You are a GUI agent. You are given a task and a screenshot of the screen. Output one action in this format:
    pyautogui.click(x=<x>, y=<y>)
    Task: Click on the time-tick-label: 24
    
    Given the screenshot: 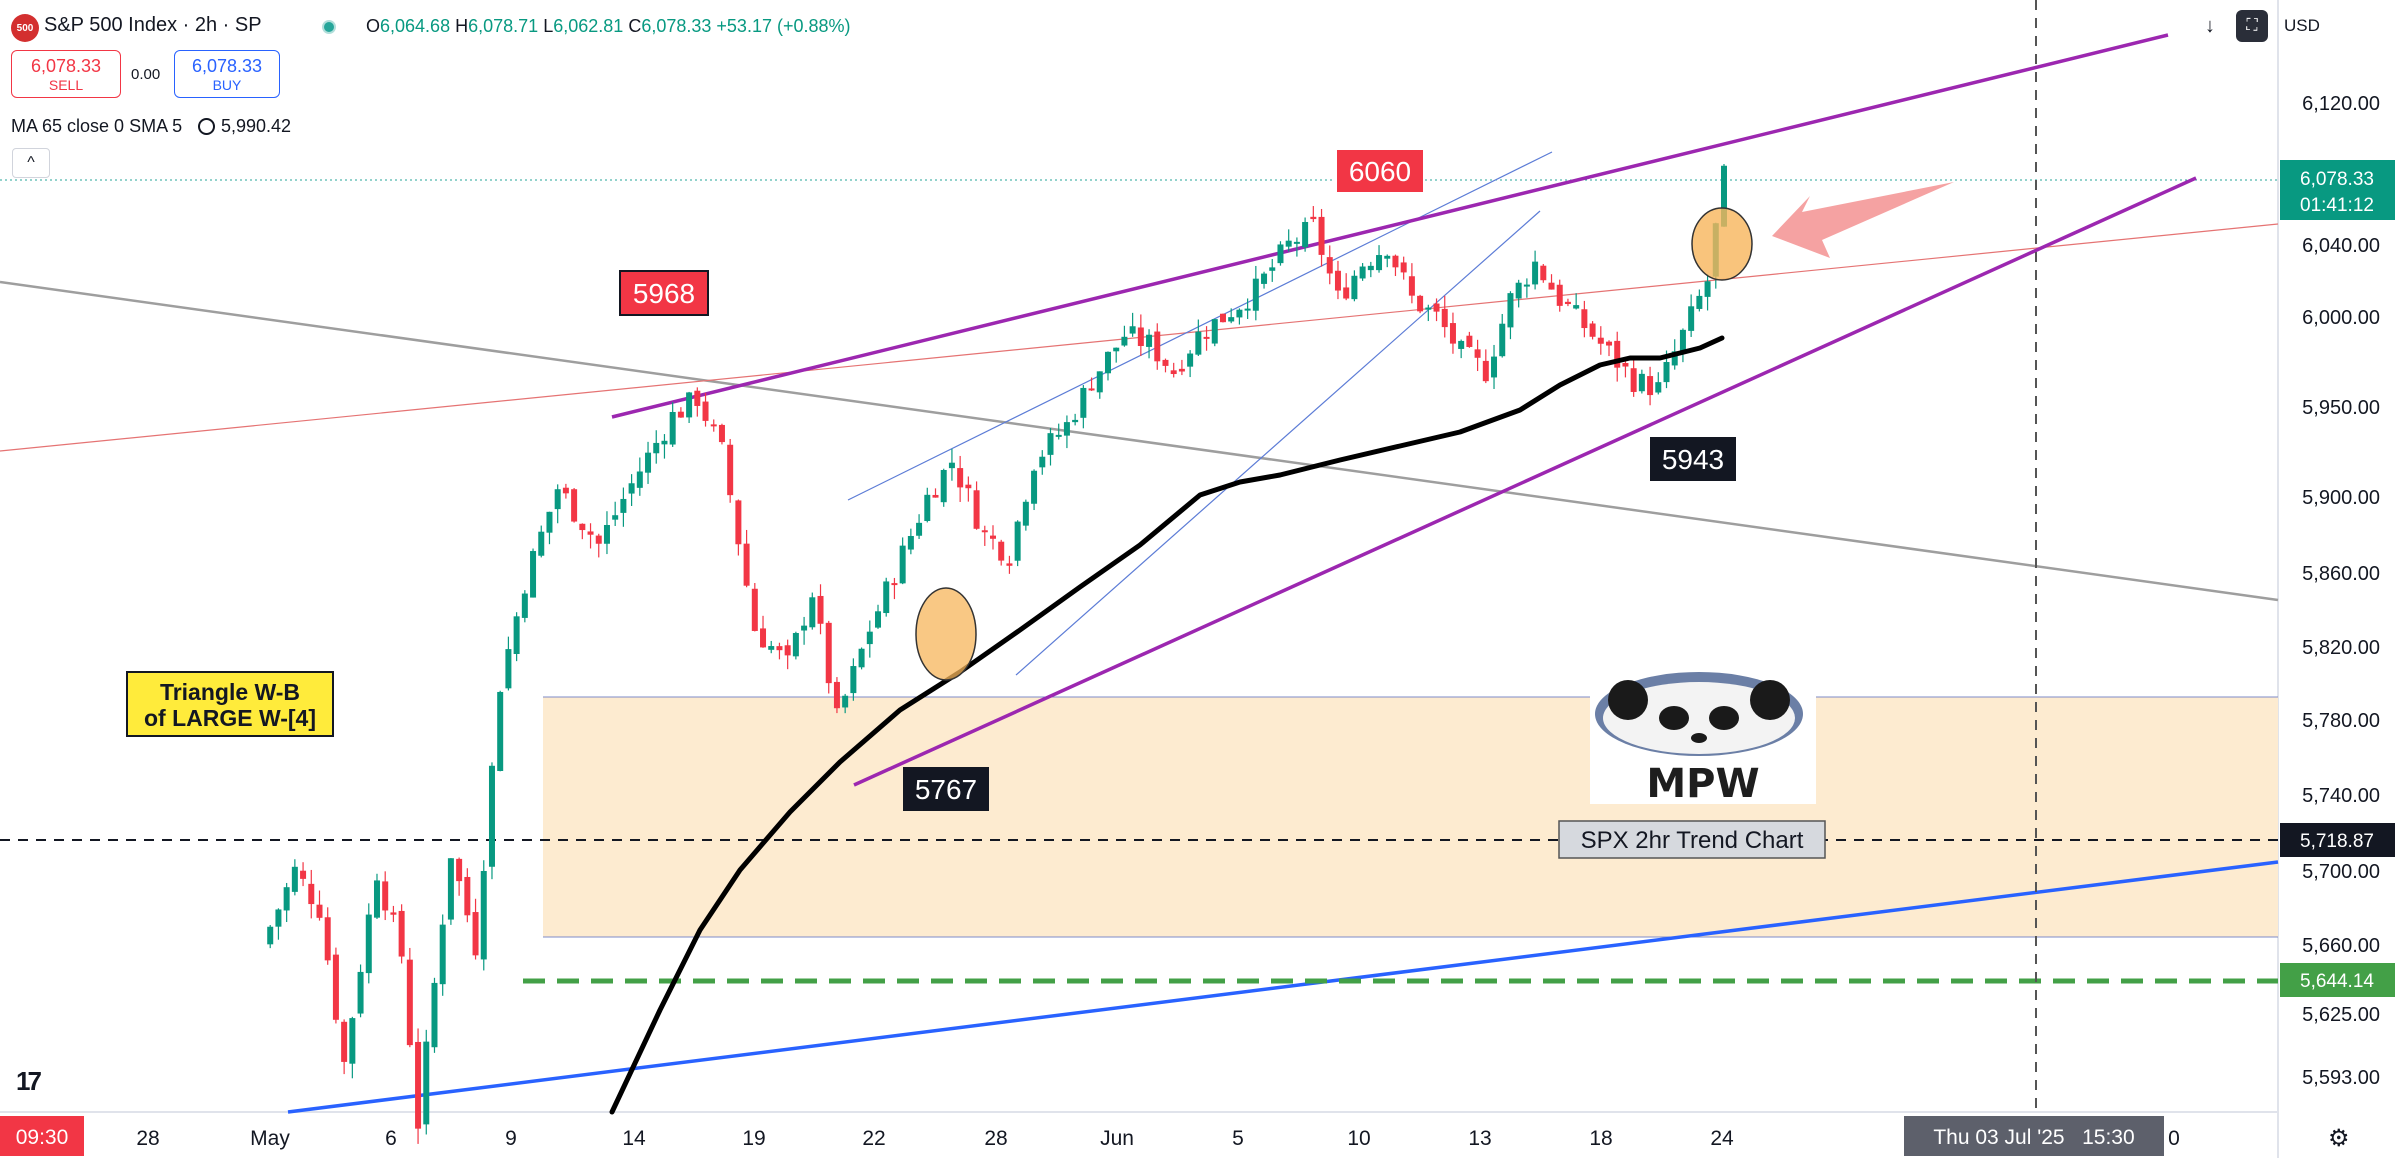 What is the action you would take?
    pyautogui.click(x=1722, y=1138)
    